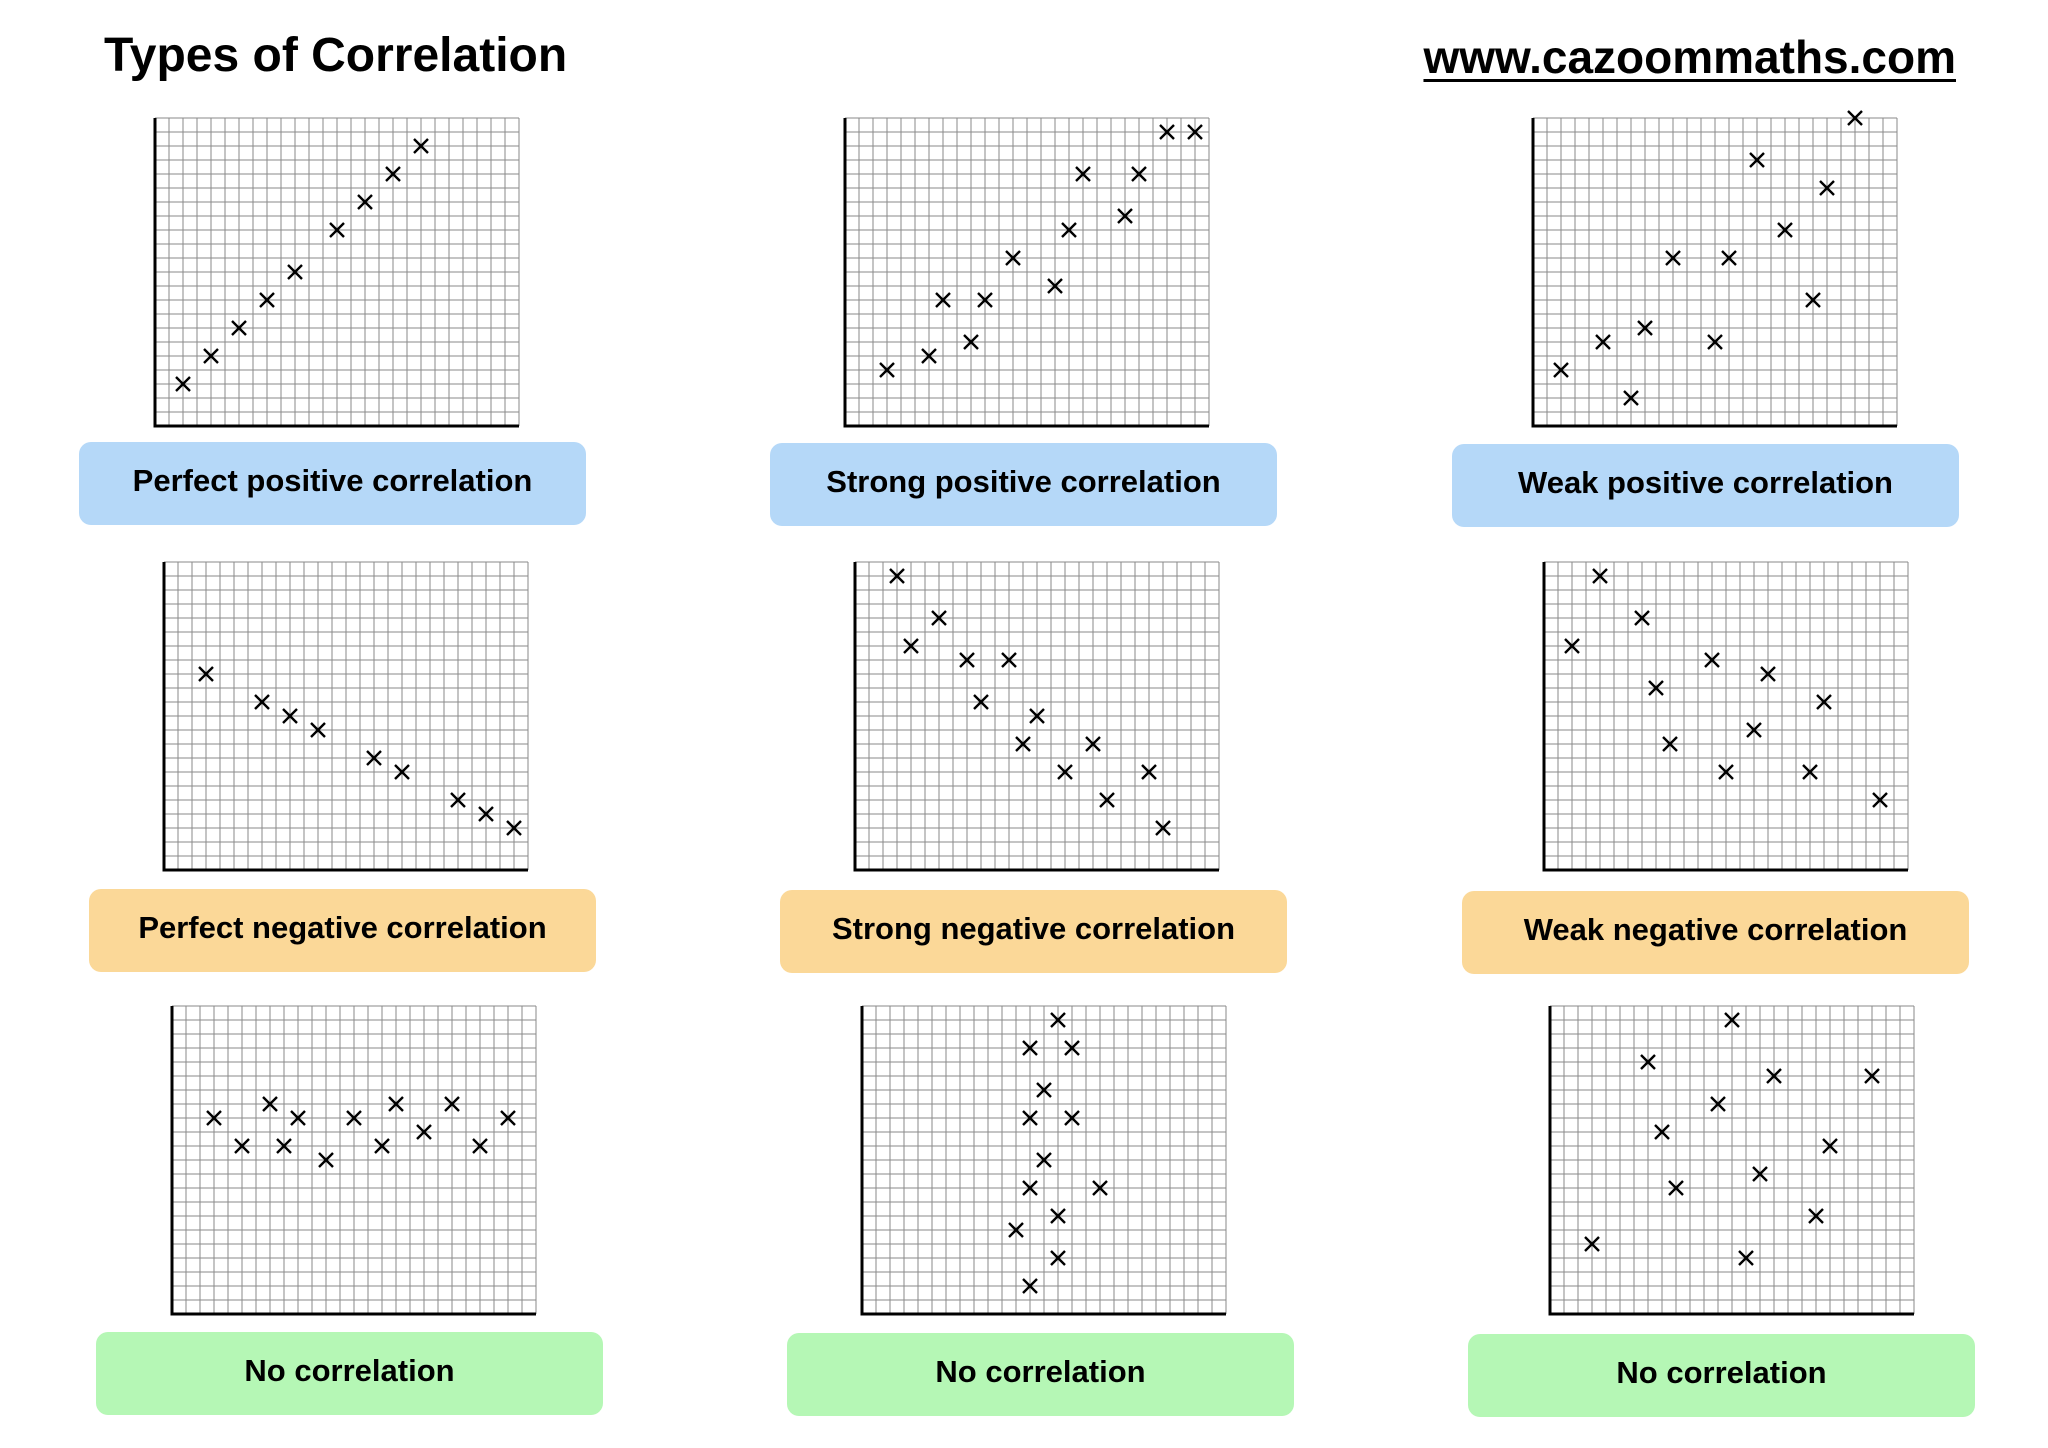  What do you see at coordinates (336, 55) in the screenshot?
I see `page-title: Types of Correlation` at bounding box center [336, 55].